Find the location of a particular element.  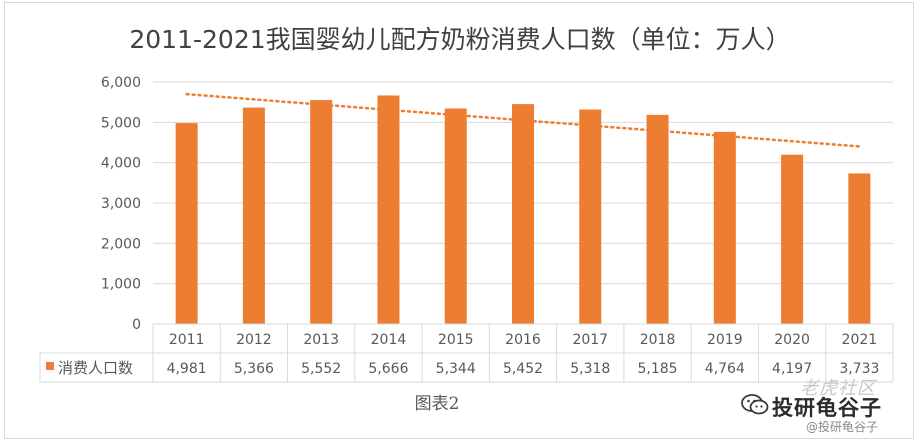

x-tick-label: 2019 is located at coordinates (725, 340).